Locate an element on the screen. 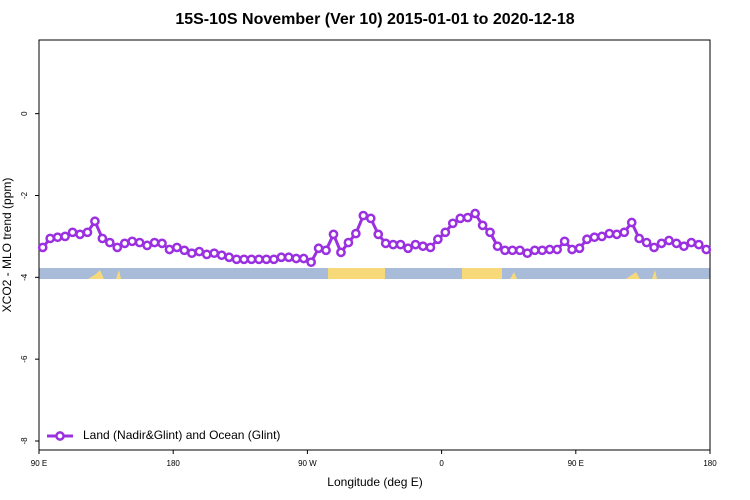  legend-marker is located at coordinates (60, 436).